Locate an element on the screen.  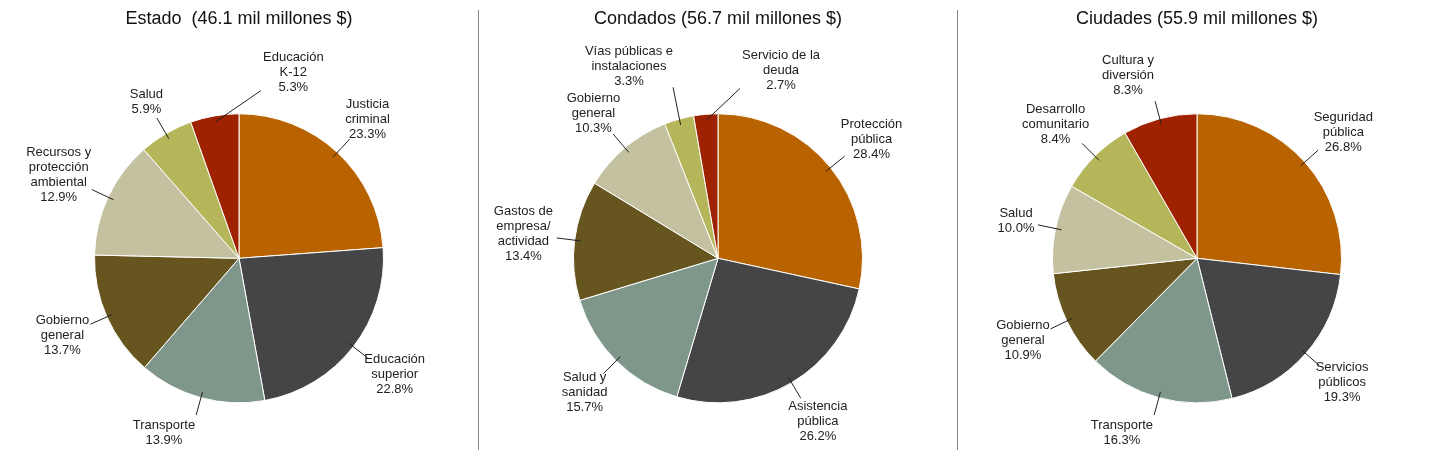
slice-label: Justicia criminal is located at coordinates (368, 111).